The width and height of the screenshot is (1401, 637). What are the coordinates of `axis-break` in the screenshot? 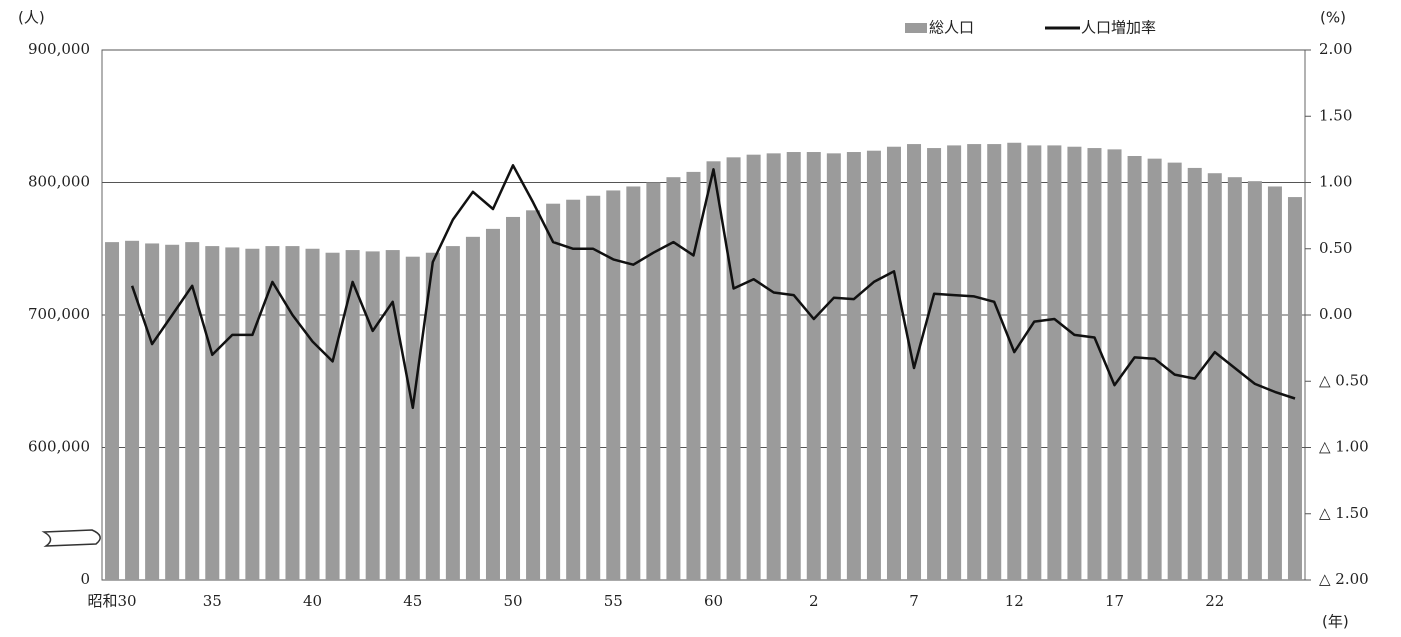 It's located at (71, 538).